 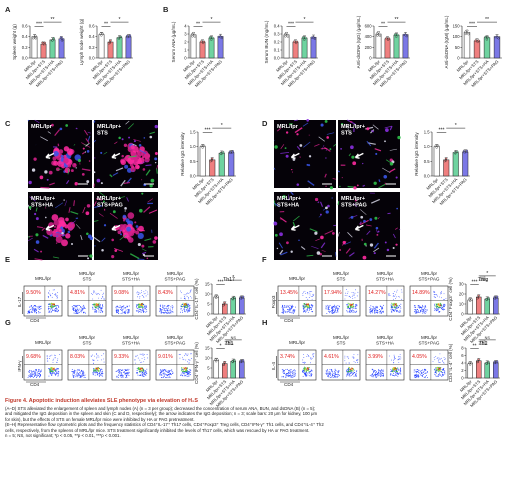 What do you see at coordinates (193, 146) in the screenshot?
I see `y-tick-label: 1.0` at bounding box center [193, 146].